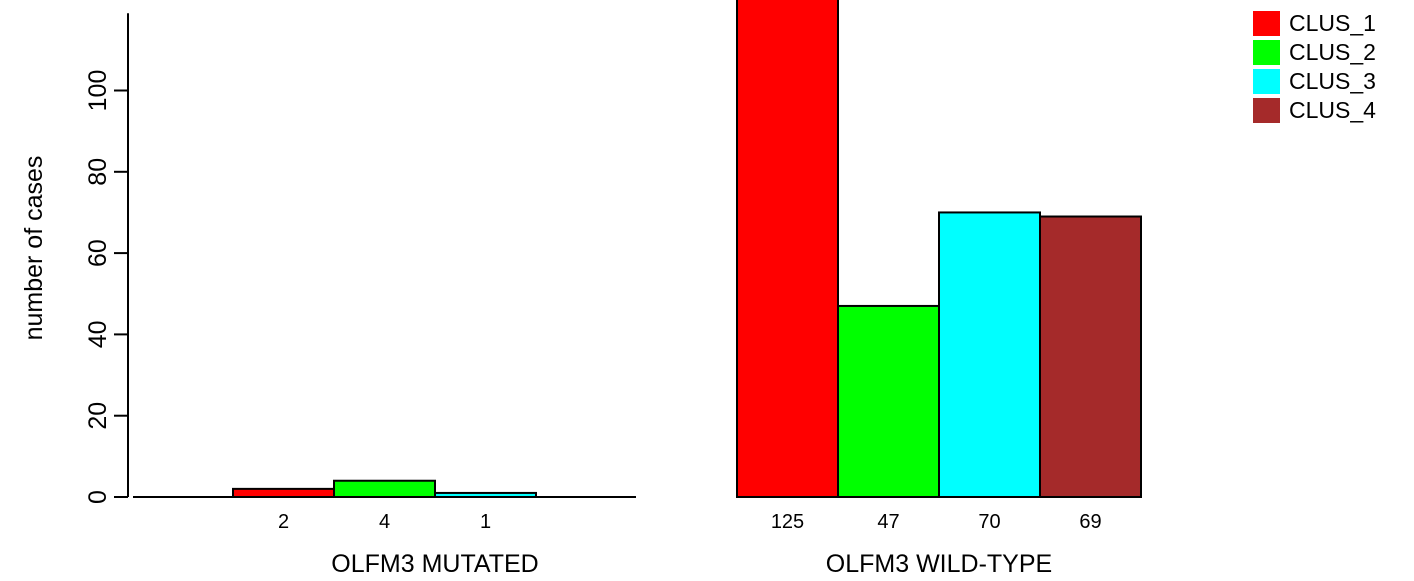  I want to click on legend-item: CLUS_3, so click(1314, 81).